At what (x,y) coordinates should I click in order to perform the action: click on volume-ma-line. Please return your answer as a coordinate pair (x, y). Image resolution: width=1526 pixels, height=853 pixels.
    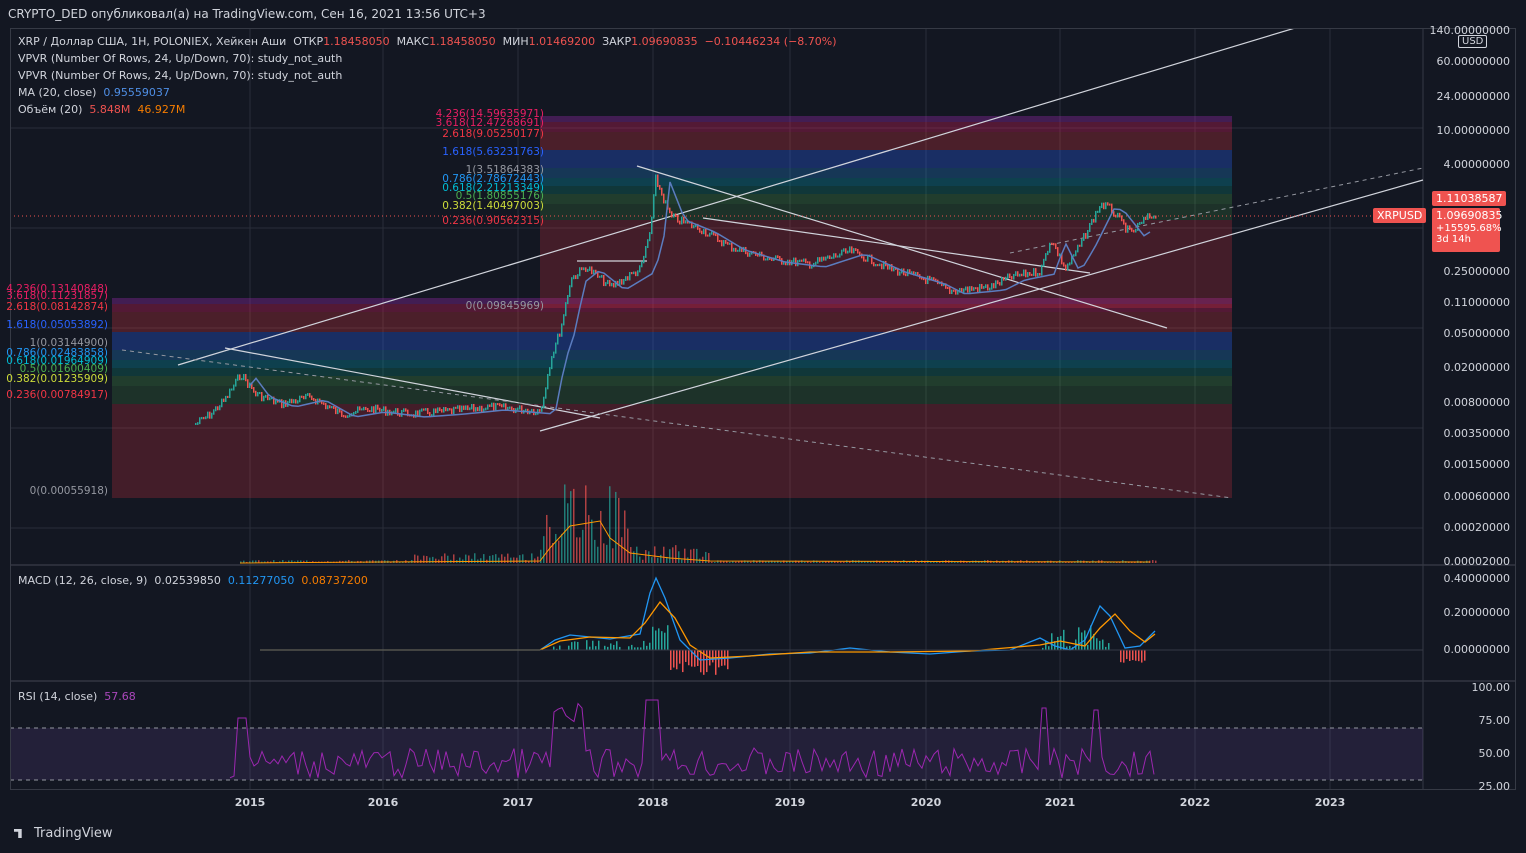
    Looking at the image, I should click on (695, 542).